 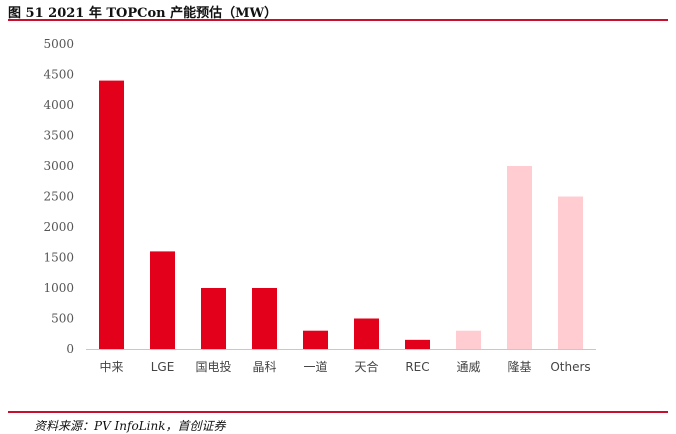 I want to click on source-note: 资料来源：PV InfoLink，首创证券, so click(x=130, y=426).